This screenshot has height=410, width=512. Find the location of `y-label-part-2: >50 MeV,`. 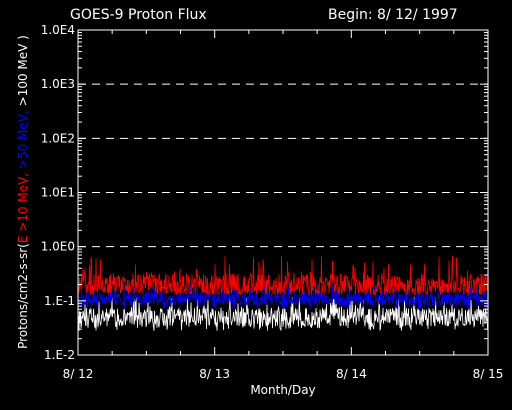

y-label-part-2: >50 MeV, is located at coordinates (23, 137).